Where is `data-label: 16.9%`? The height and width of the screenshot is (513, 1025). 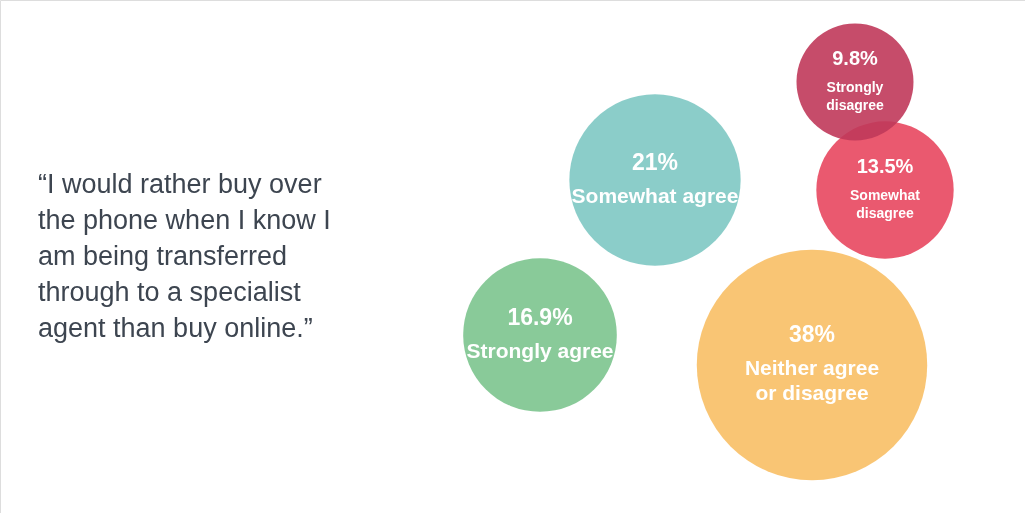 data-label: 16.9% is located at coordinates (540, 316).